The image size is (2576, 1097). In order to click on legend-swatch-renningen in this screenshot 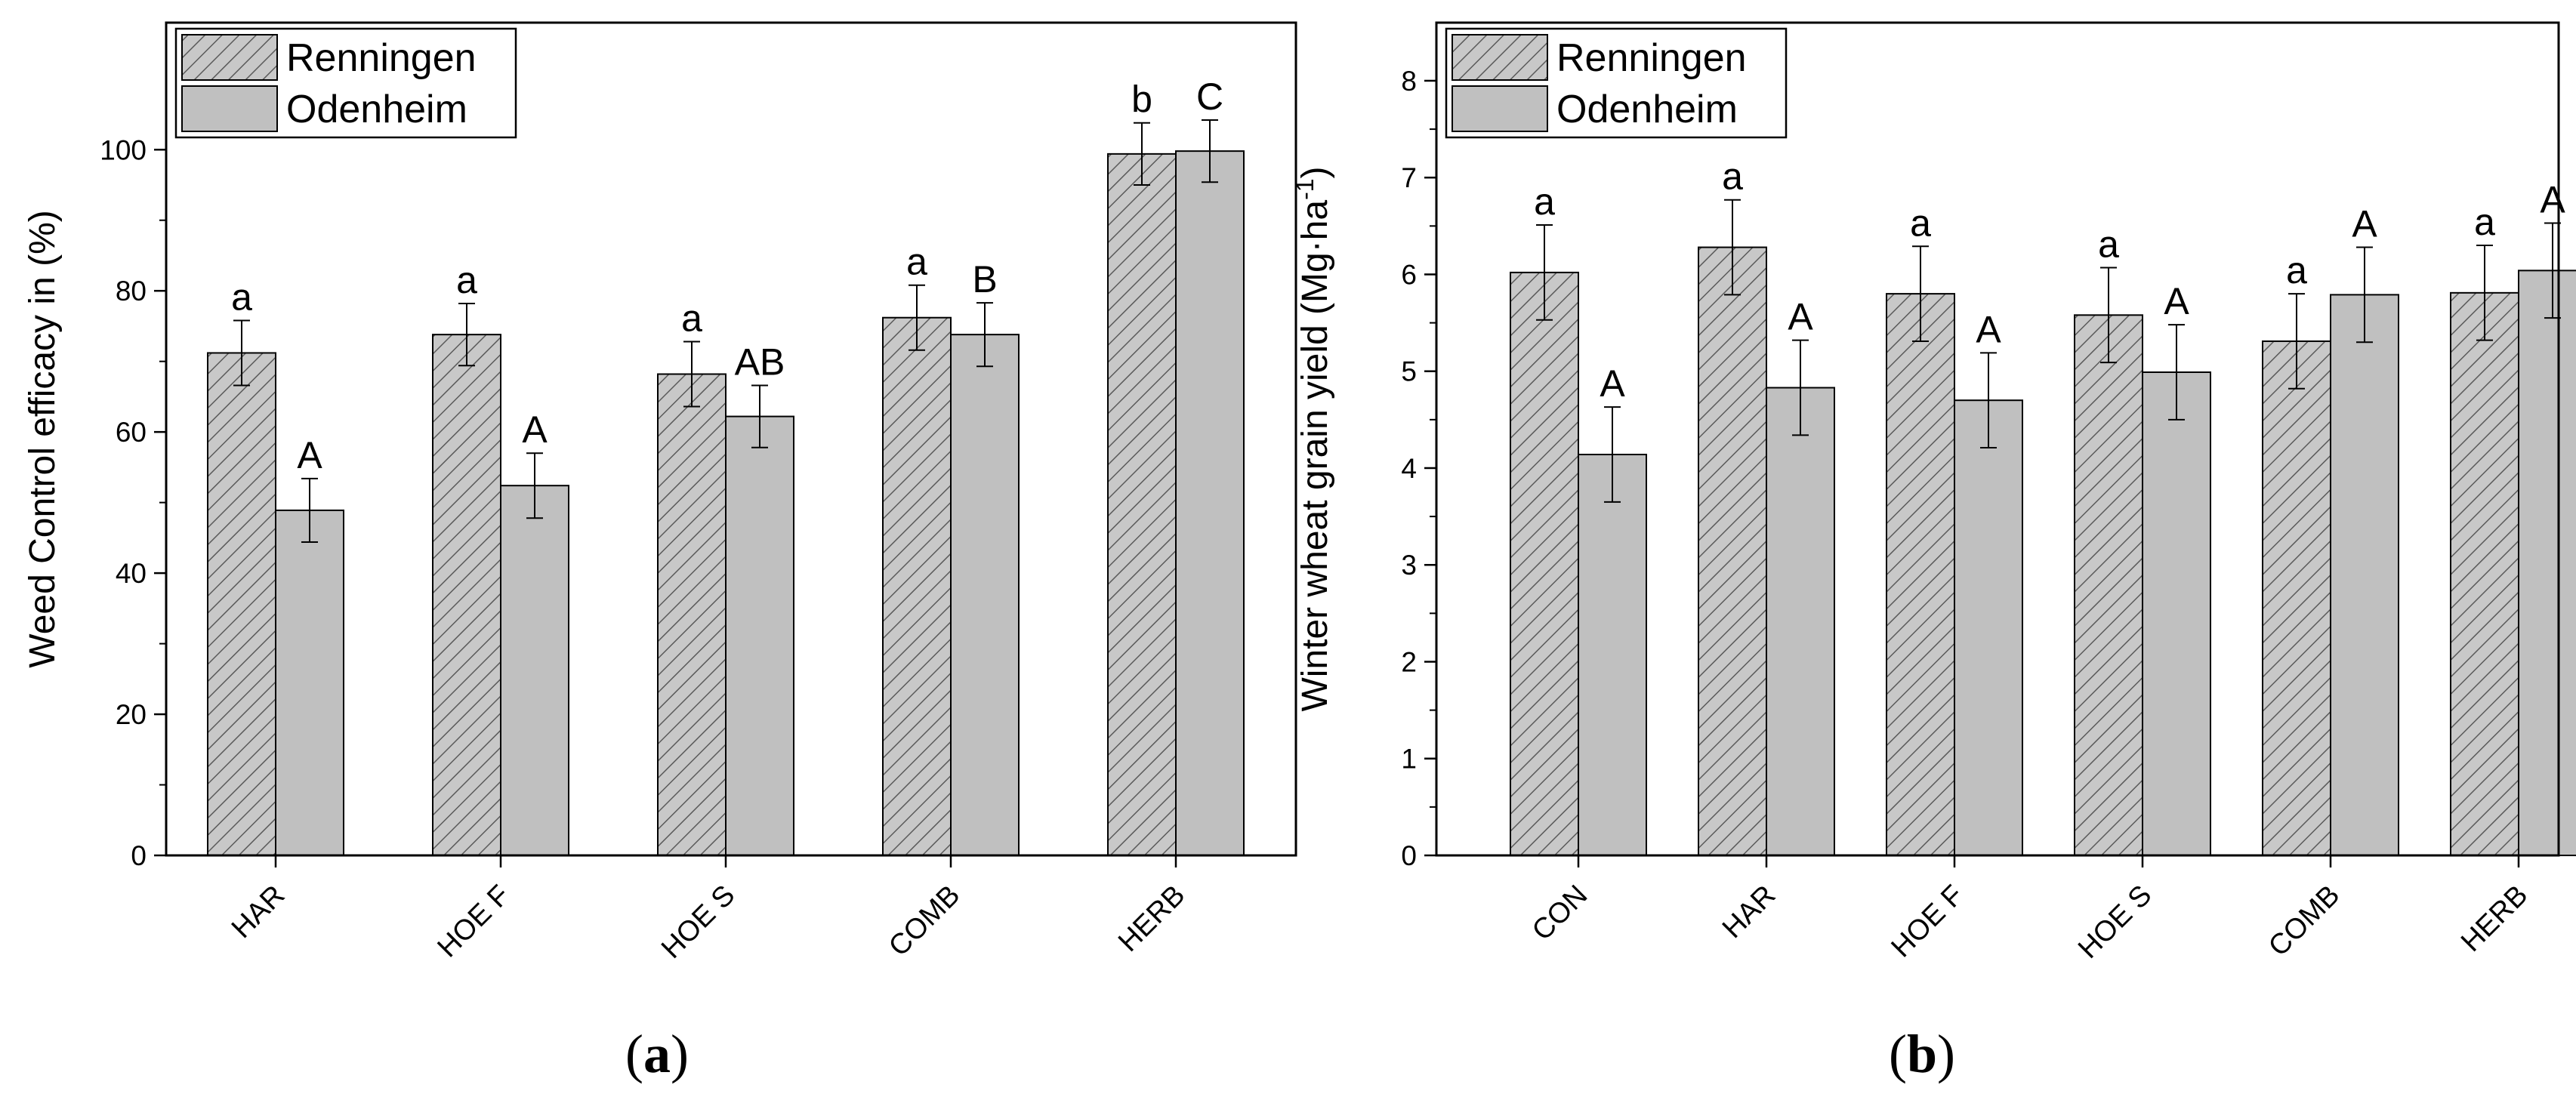, I will do `click(229, 57)`.